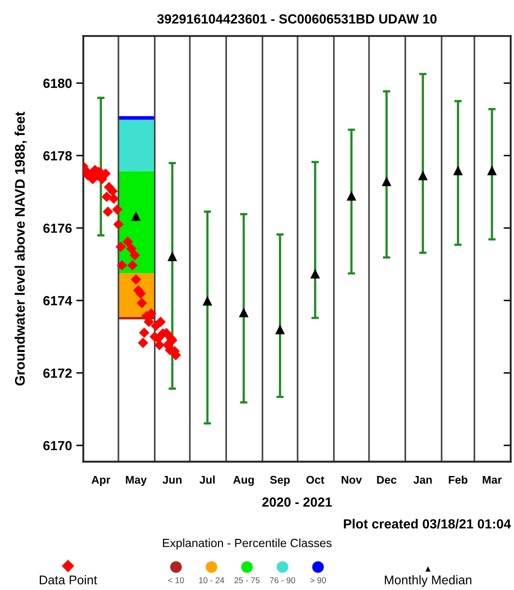 This screenshot has width=514, height=590. What do you see at coordinates (458, 480) in the screenshot?
I see `x-tick-label: Feb` at bounding box center [458, 480].